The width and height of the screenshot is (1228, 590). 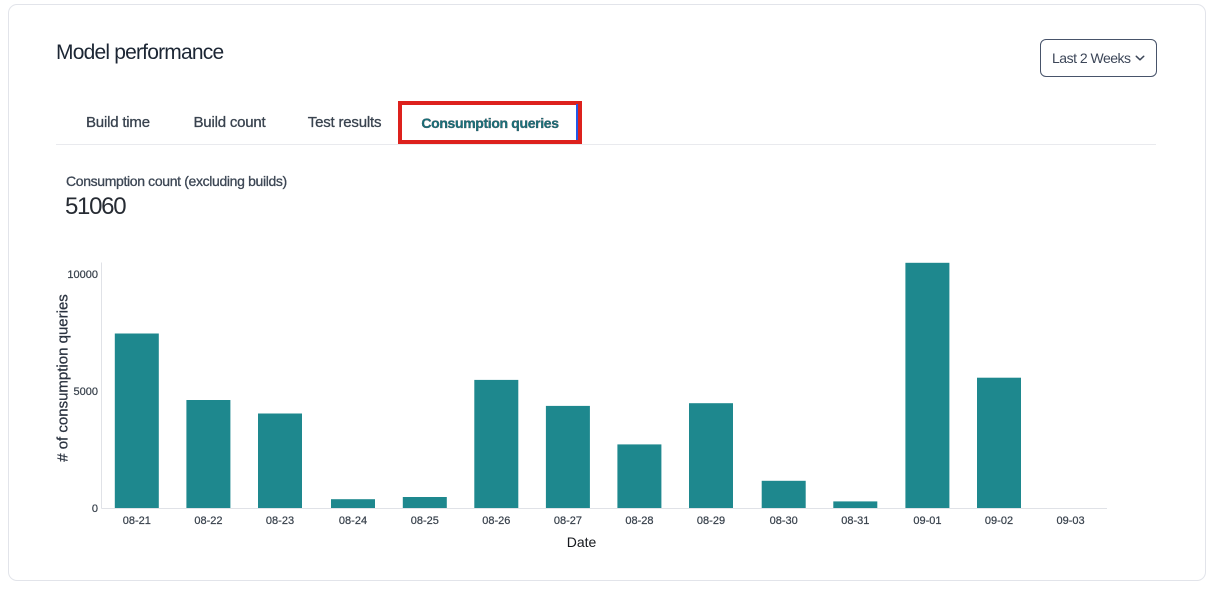 I want to click on svg-text: 10000, so click(x=82, y=275).